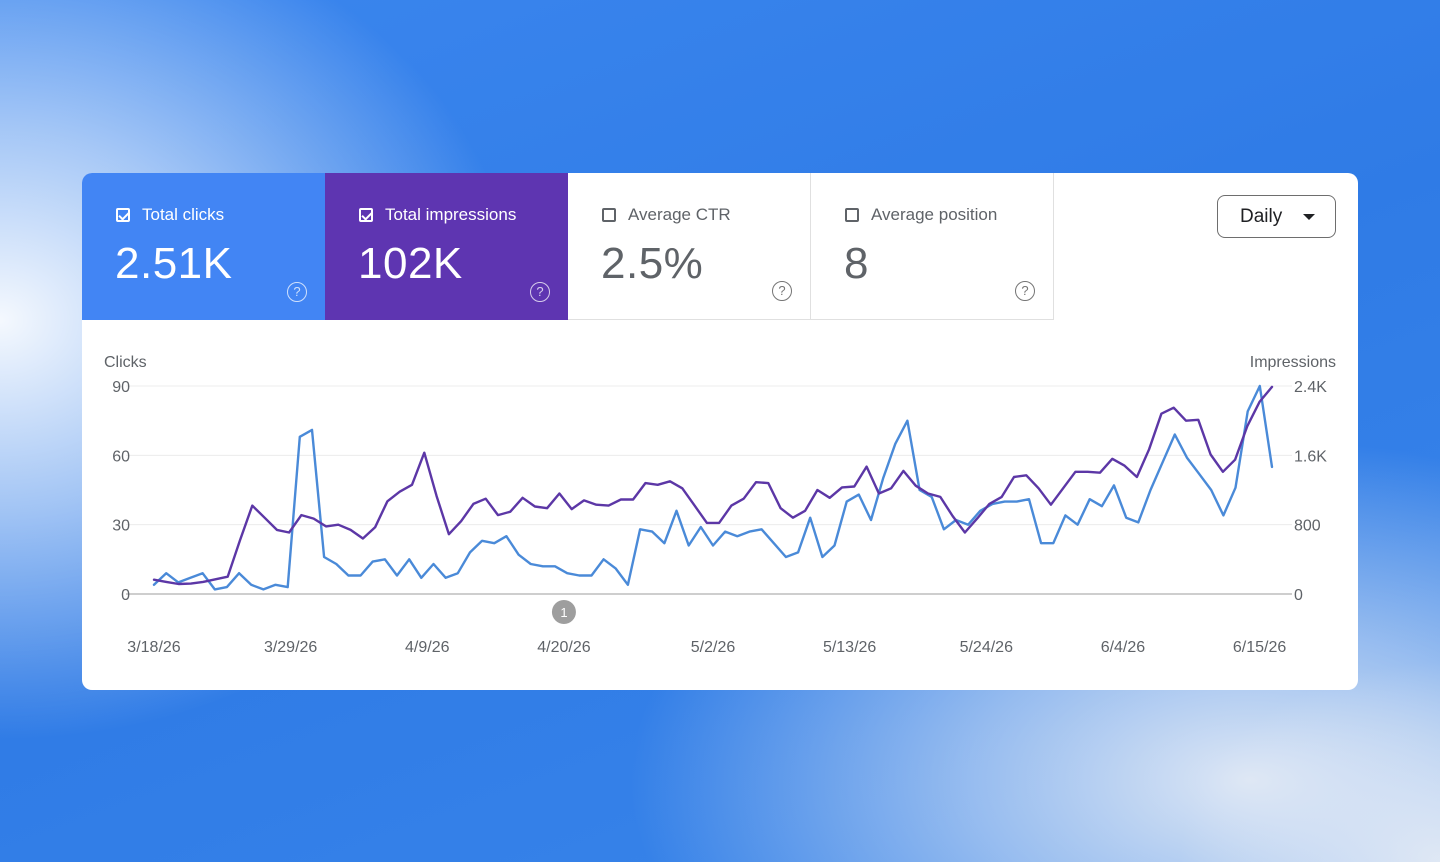 The height and width of the screenshot is (862, 1440). I want to click on y-tick-left: 0, so click(125, 595).